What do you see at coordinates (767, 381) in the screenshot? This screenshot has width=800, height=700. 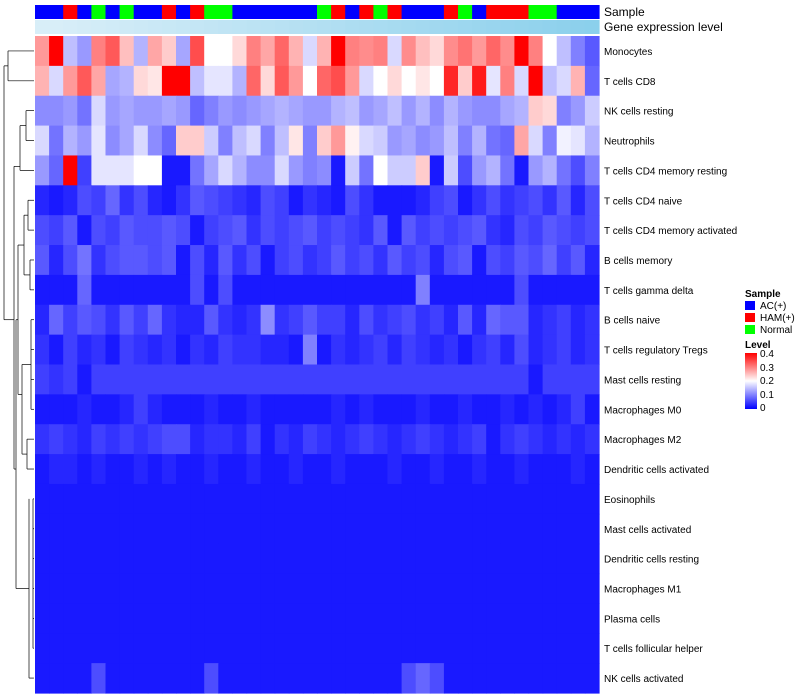 I see `legend-level-tick: 0.2` at bounding box center [767, 381].